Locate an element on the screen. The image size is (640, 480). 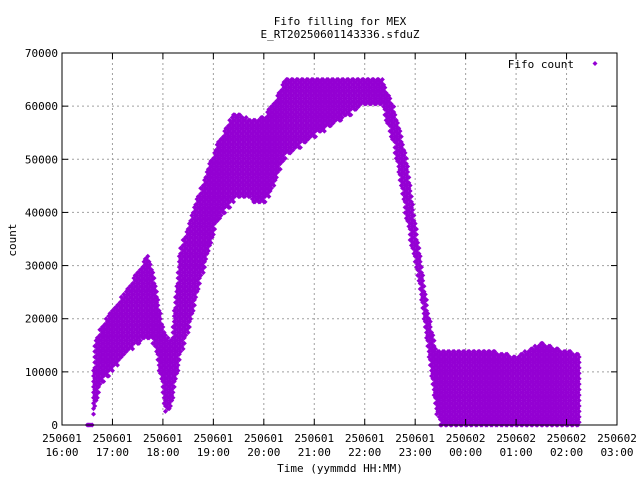
y-tick-label: 40000 is located at coordinates (41, 212).